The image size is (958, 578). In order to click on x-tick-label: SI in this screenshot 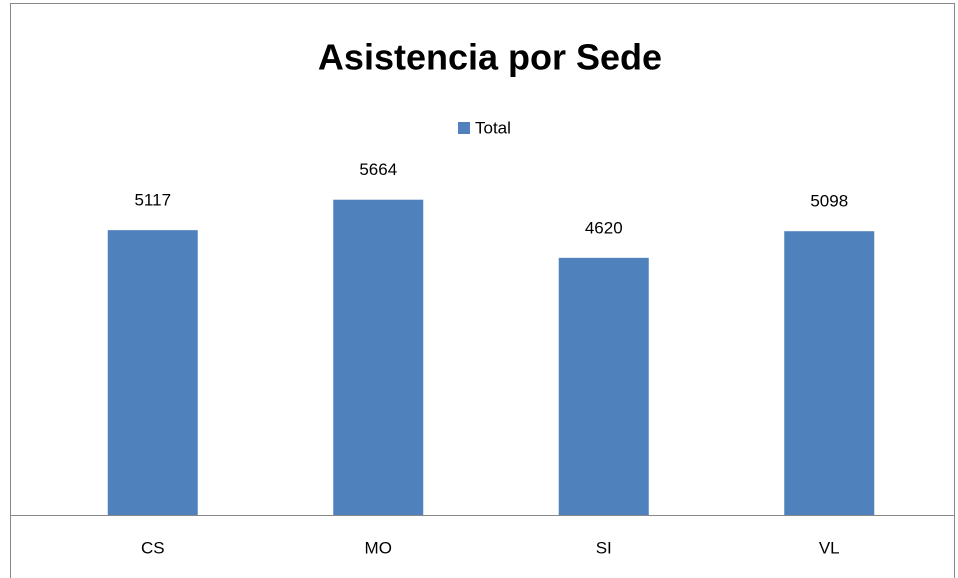, I will do `click(604, 547)`.